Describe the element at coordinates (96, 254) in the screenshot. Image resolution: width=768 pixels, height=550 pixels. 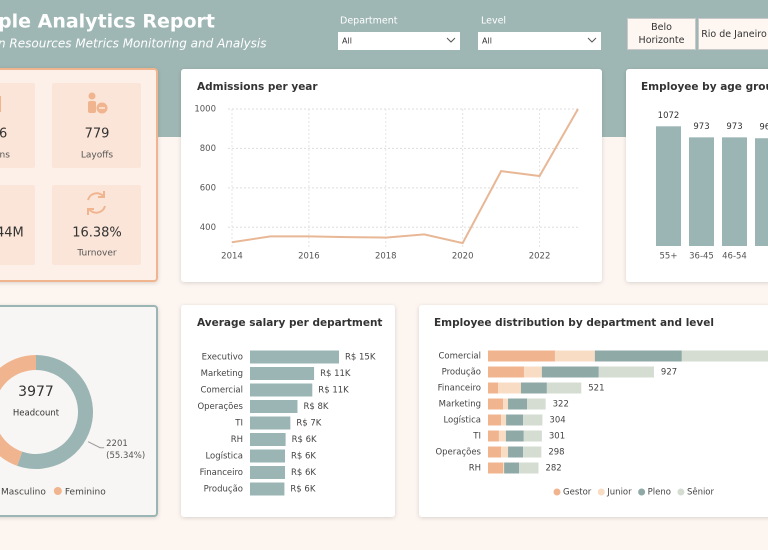
I see `kpi-label: Turnover` at that location.